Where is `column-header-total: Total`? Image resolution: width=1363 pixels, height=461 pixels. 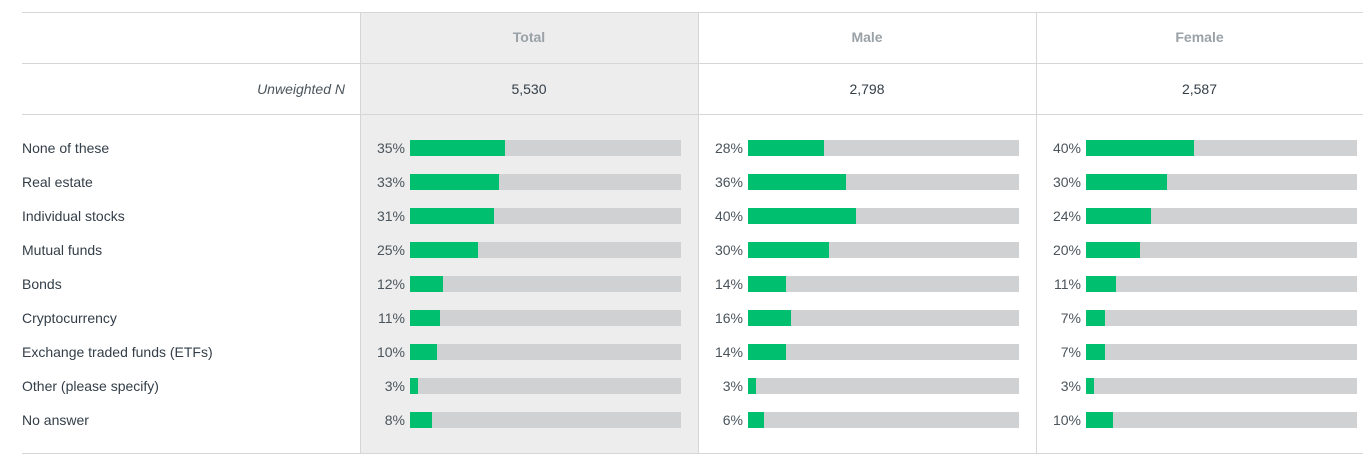
column-header-total: Total is located at coordinates (529, 37).